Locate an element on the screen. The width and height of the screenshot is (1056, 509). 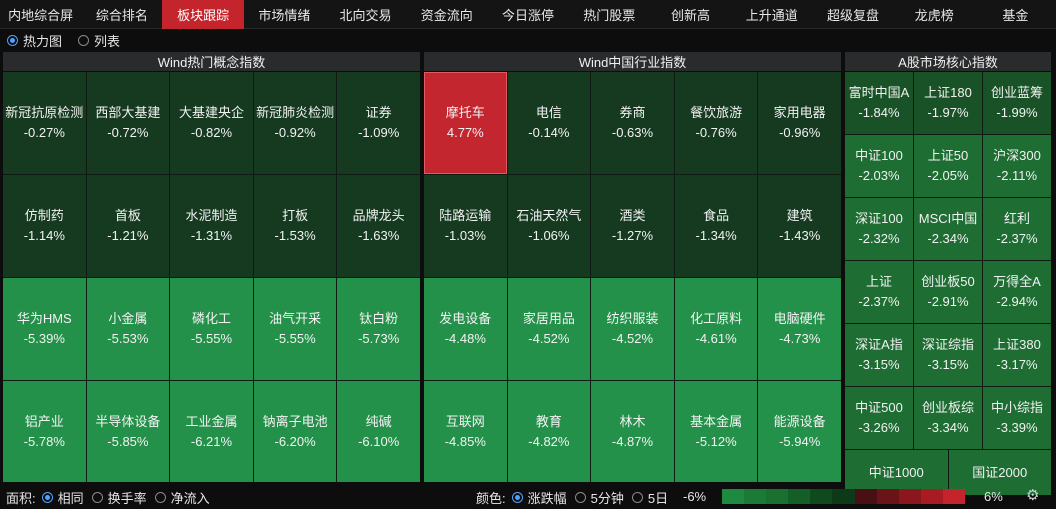
heatmap-cell: 水泥制造 -1.31% is located at coordinates (211, 226).